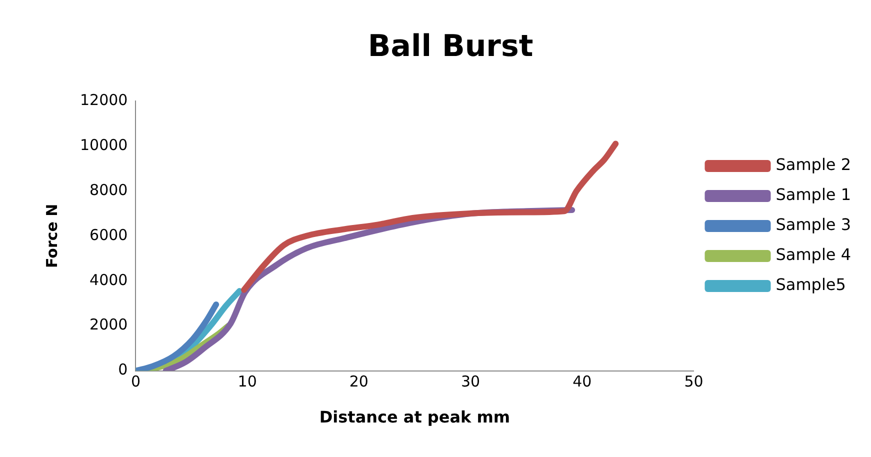 The height and width of the screenshot is (457, 871). I want to click on x-tick-label: 10, so click(247, 381).